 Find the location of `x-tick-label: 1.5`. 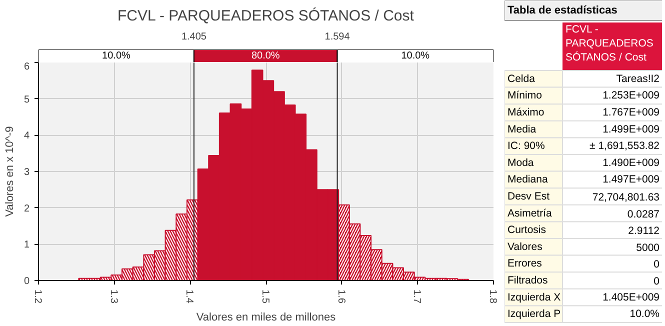

x-tick-label: 1.5 is located at coordinates (265, 297).